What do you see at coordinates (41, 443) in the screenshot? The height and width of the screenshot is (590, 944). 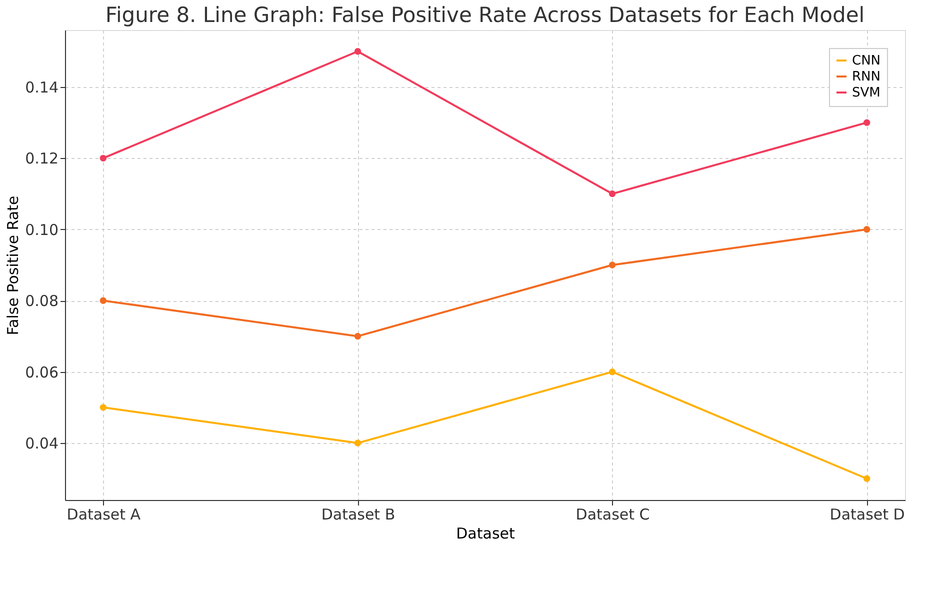 I see `y-tick-label: 0.04` at bounding box center [41, 443].